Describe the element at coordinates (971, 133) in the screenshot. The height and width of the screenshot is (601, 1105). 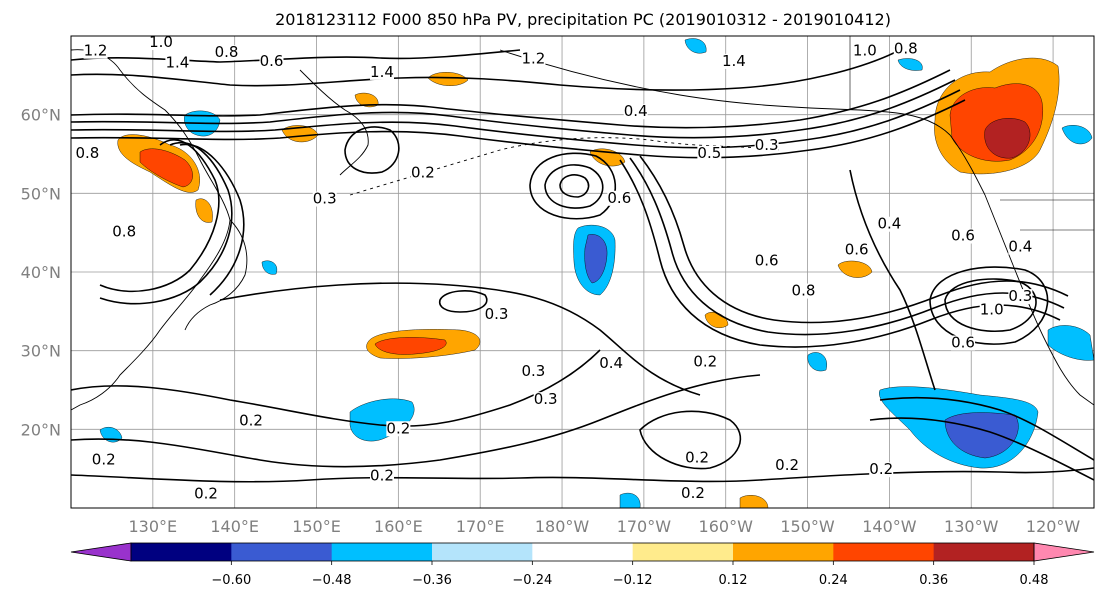
I see `coastline-canada-border` at that location.